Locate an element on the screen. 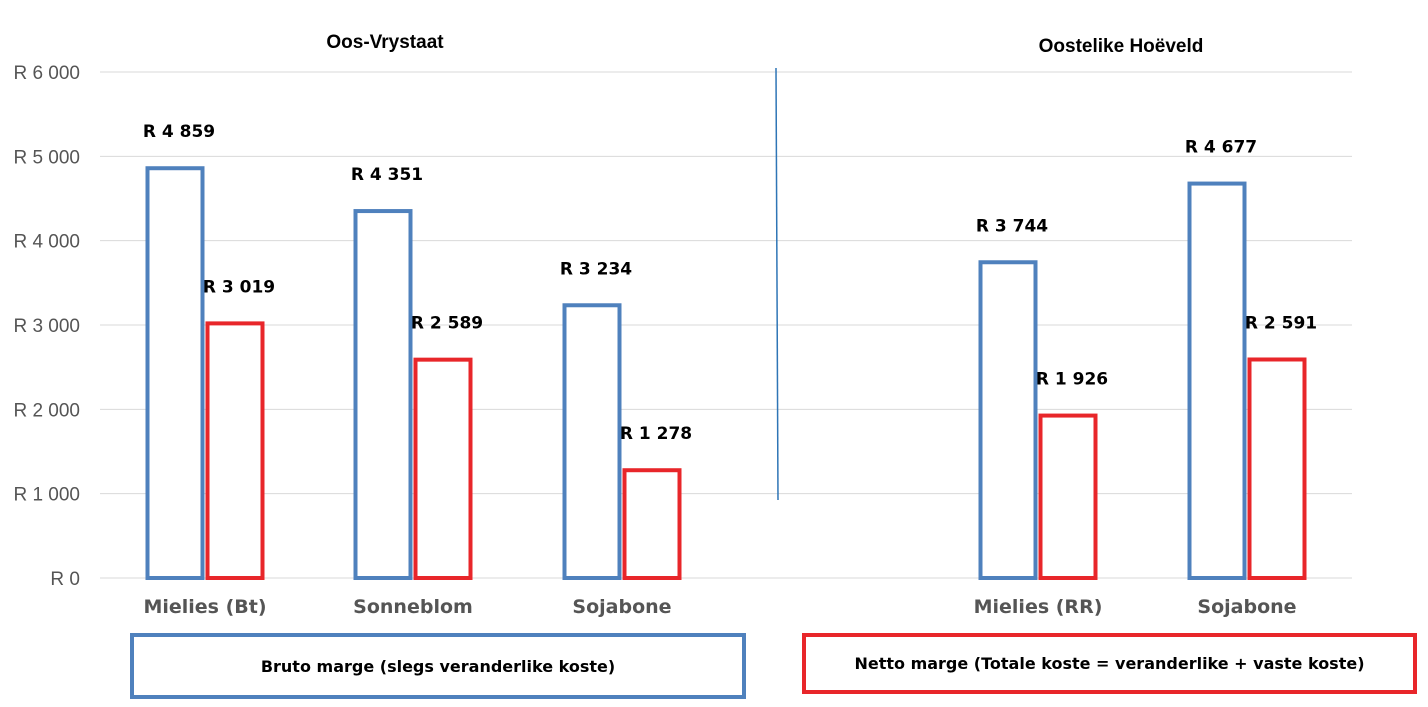  data-label-netto: R 1 278 is located at coordinates (656, 434).